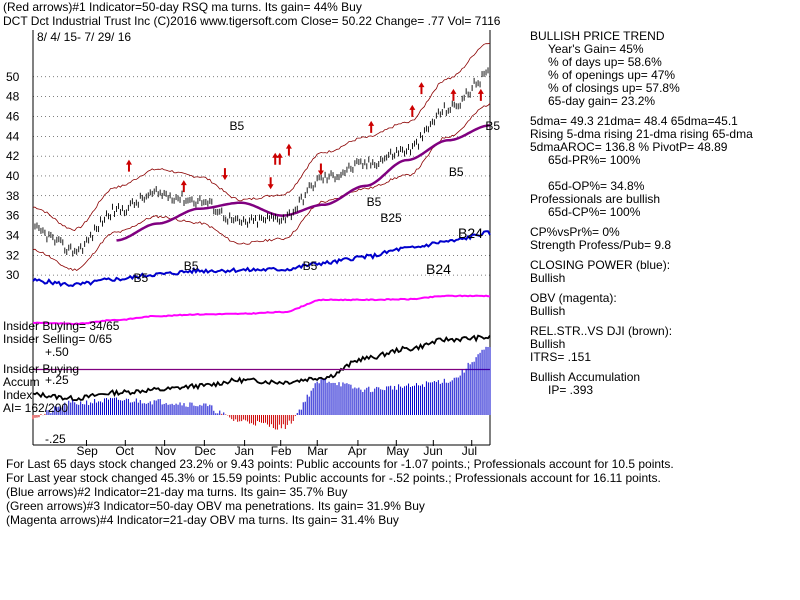 This screenshot has height=600, width=800. What do you see at coordinates (87, 451) in the screenshot?
I see `x-tick-label: Sep` at bounding box center [87, 451].